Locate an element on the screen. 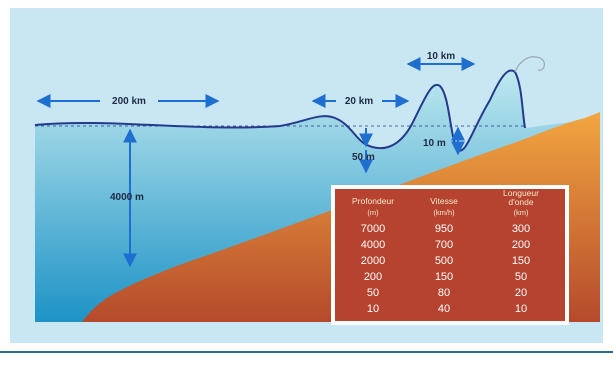 This screenshot has width=613, height=365. cell-speed: 700 is located at coordinates (444, 245).